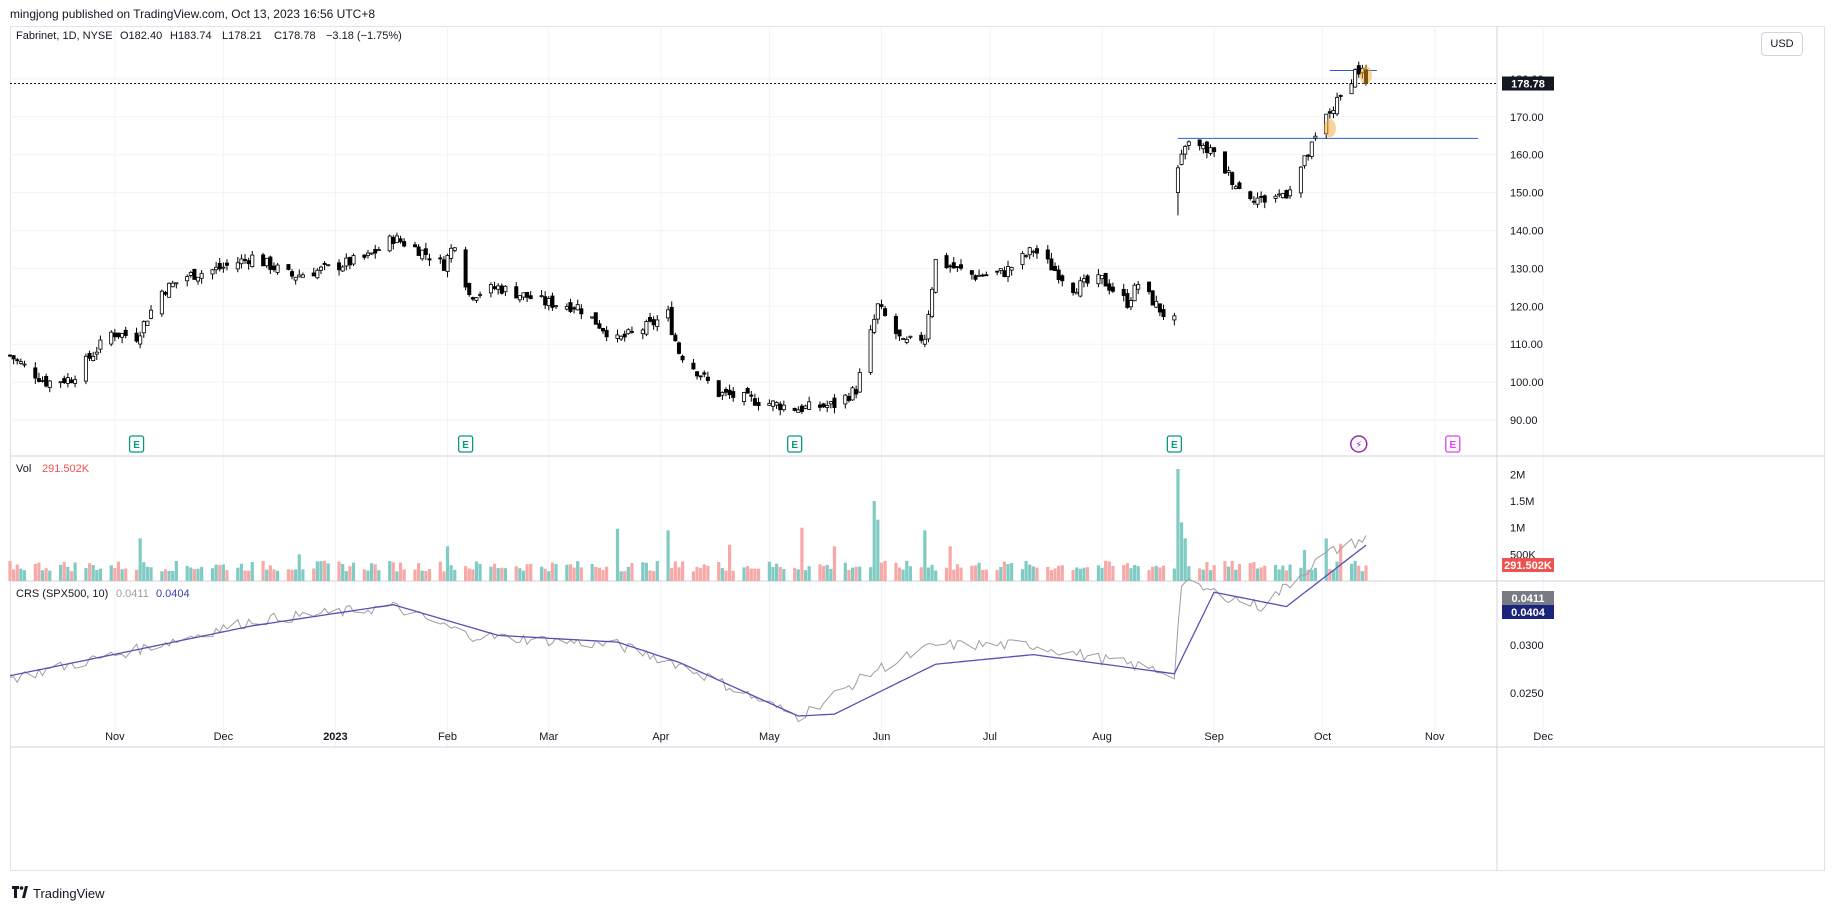 This screenshot has height=911, width=1835. Describe the element at coordinates (1517, 475) in the screenshot. I see `y-tick-label: 2M` at that location.